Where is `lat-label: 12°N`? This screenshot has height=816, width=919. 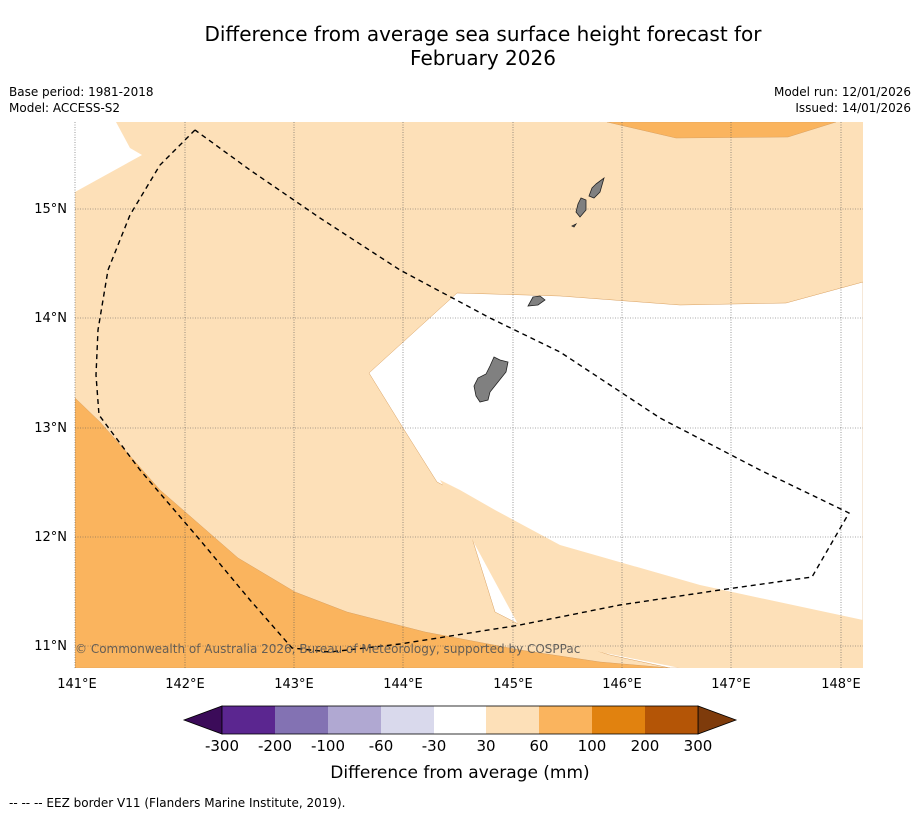
lat-label: 12°N is located at coordinates (50, 537).